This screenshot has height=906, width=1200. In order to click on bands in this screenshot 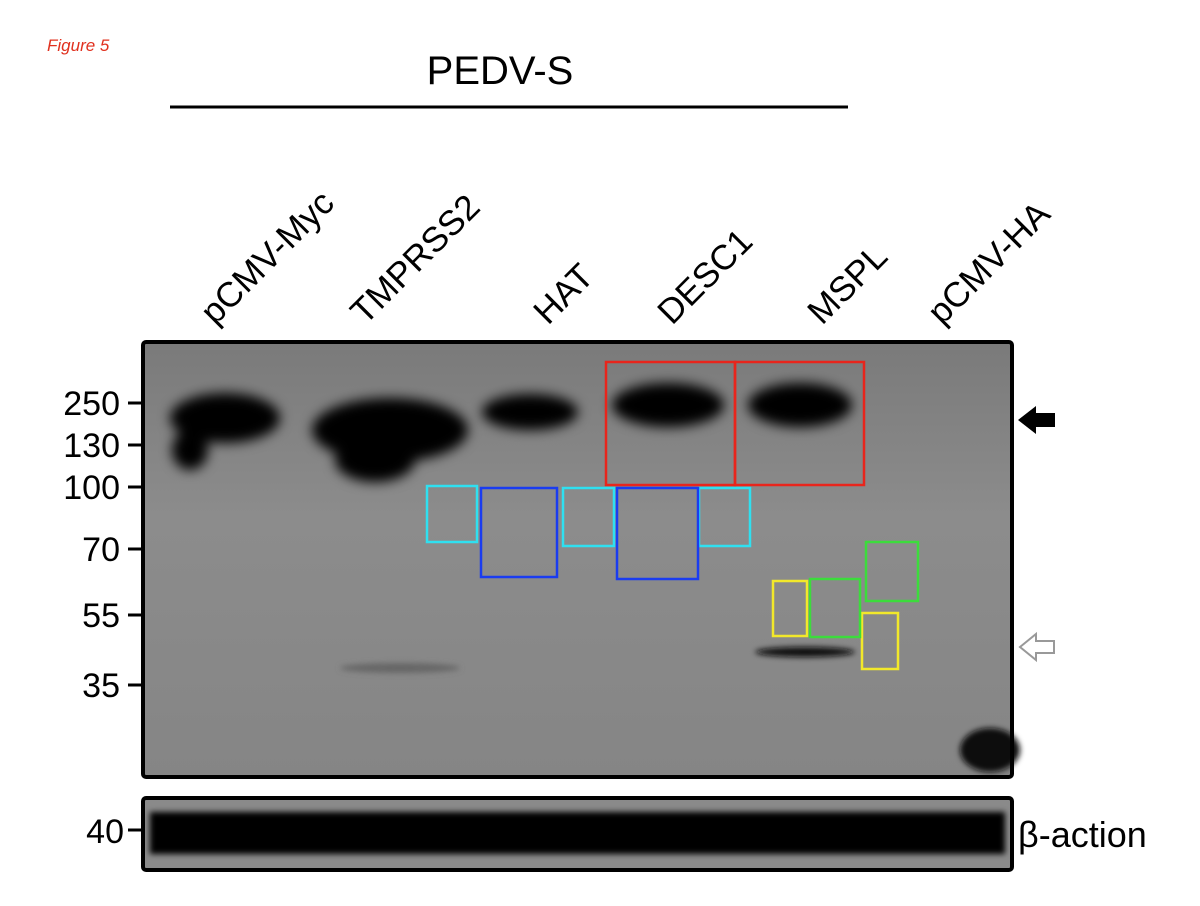, I will do `click(511, 432)`.